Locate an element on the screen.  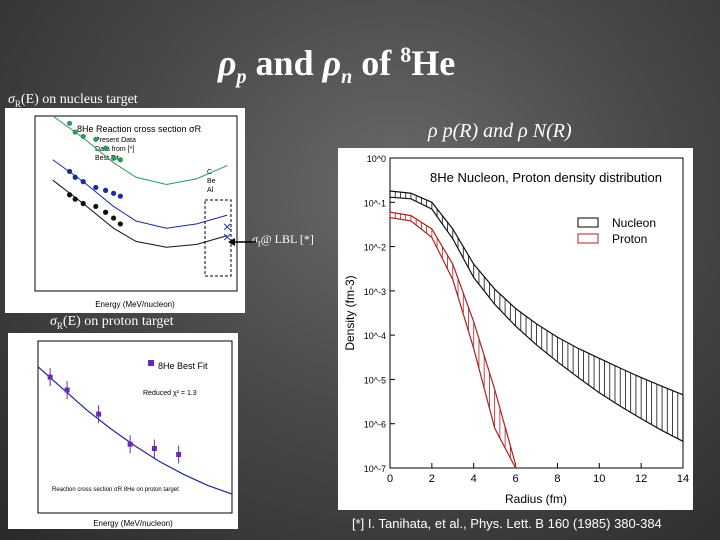
frame-nucleus is located at coordinates (136, 203).